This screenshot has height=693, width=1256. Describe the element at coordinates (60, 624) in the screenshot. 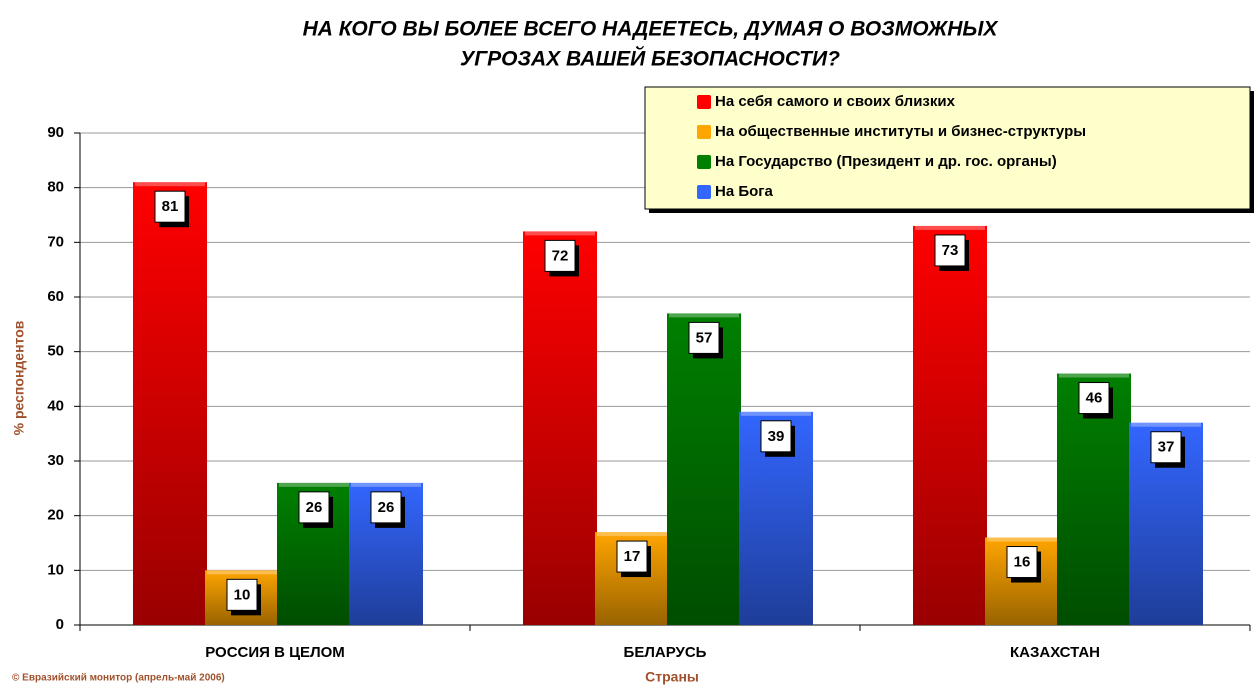

I see `y-tick-label: 0` at that location.